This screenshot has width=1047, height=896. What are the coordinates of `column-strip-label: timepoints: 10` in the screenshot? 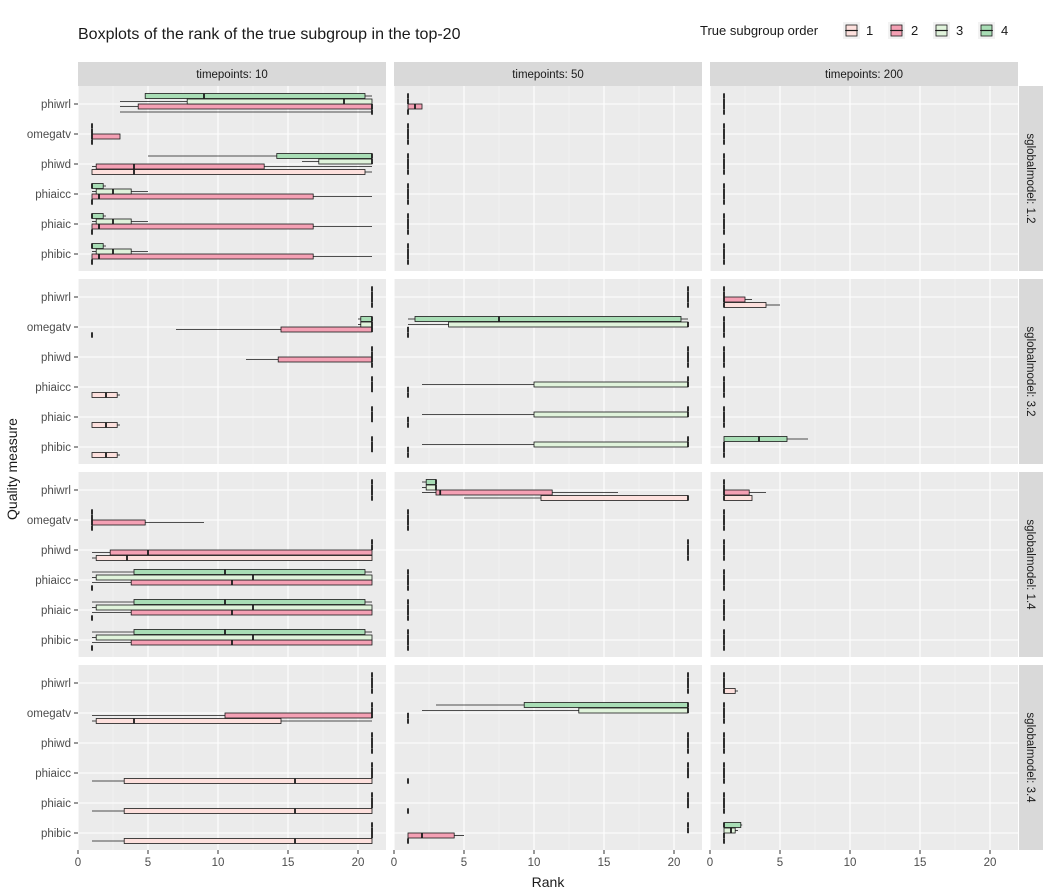 It's located at (232, 75).